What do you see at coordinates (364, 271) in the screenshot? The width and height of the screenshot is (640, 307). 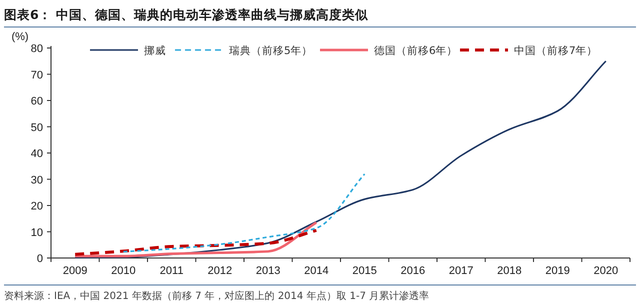 I see `x-tick-label: 2015` at bounding box center [364, 271].